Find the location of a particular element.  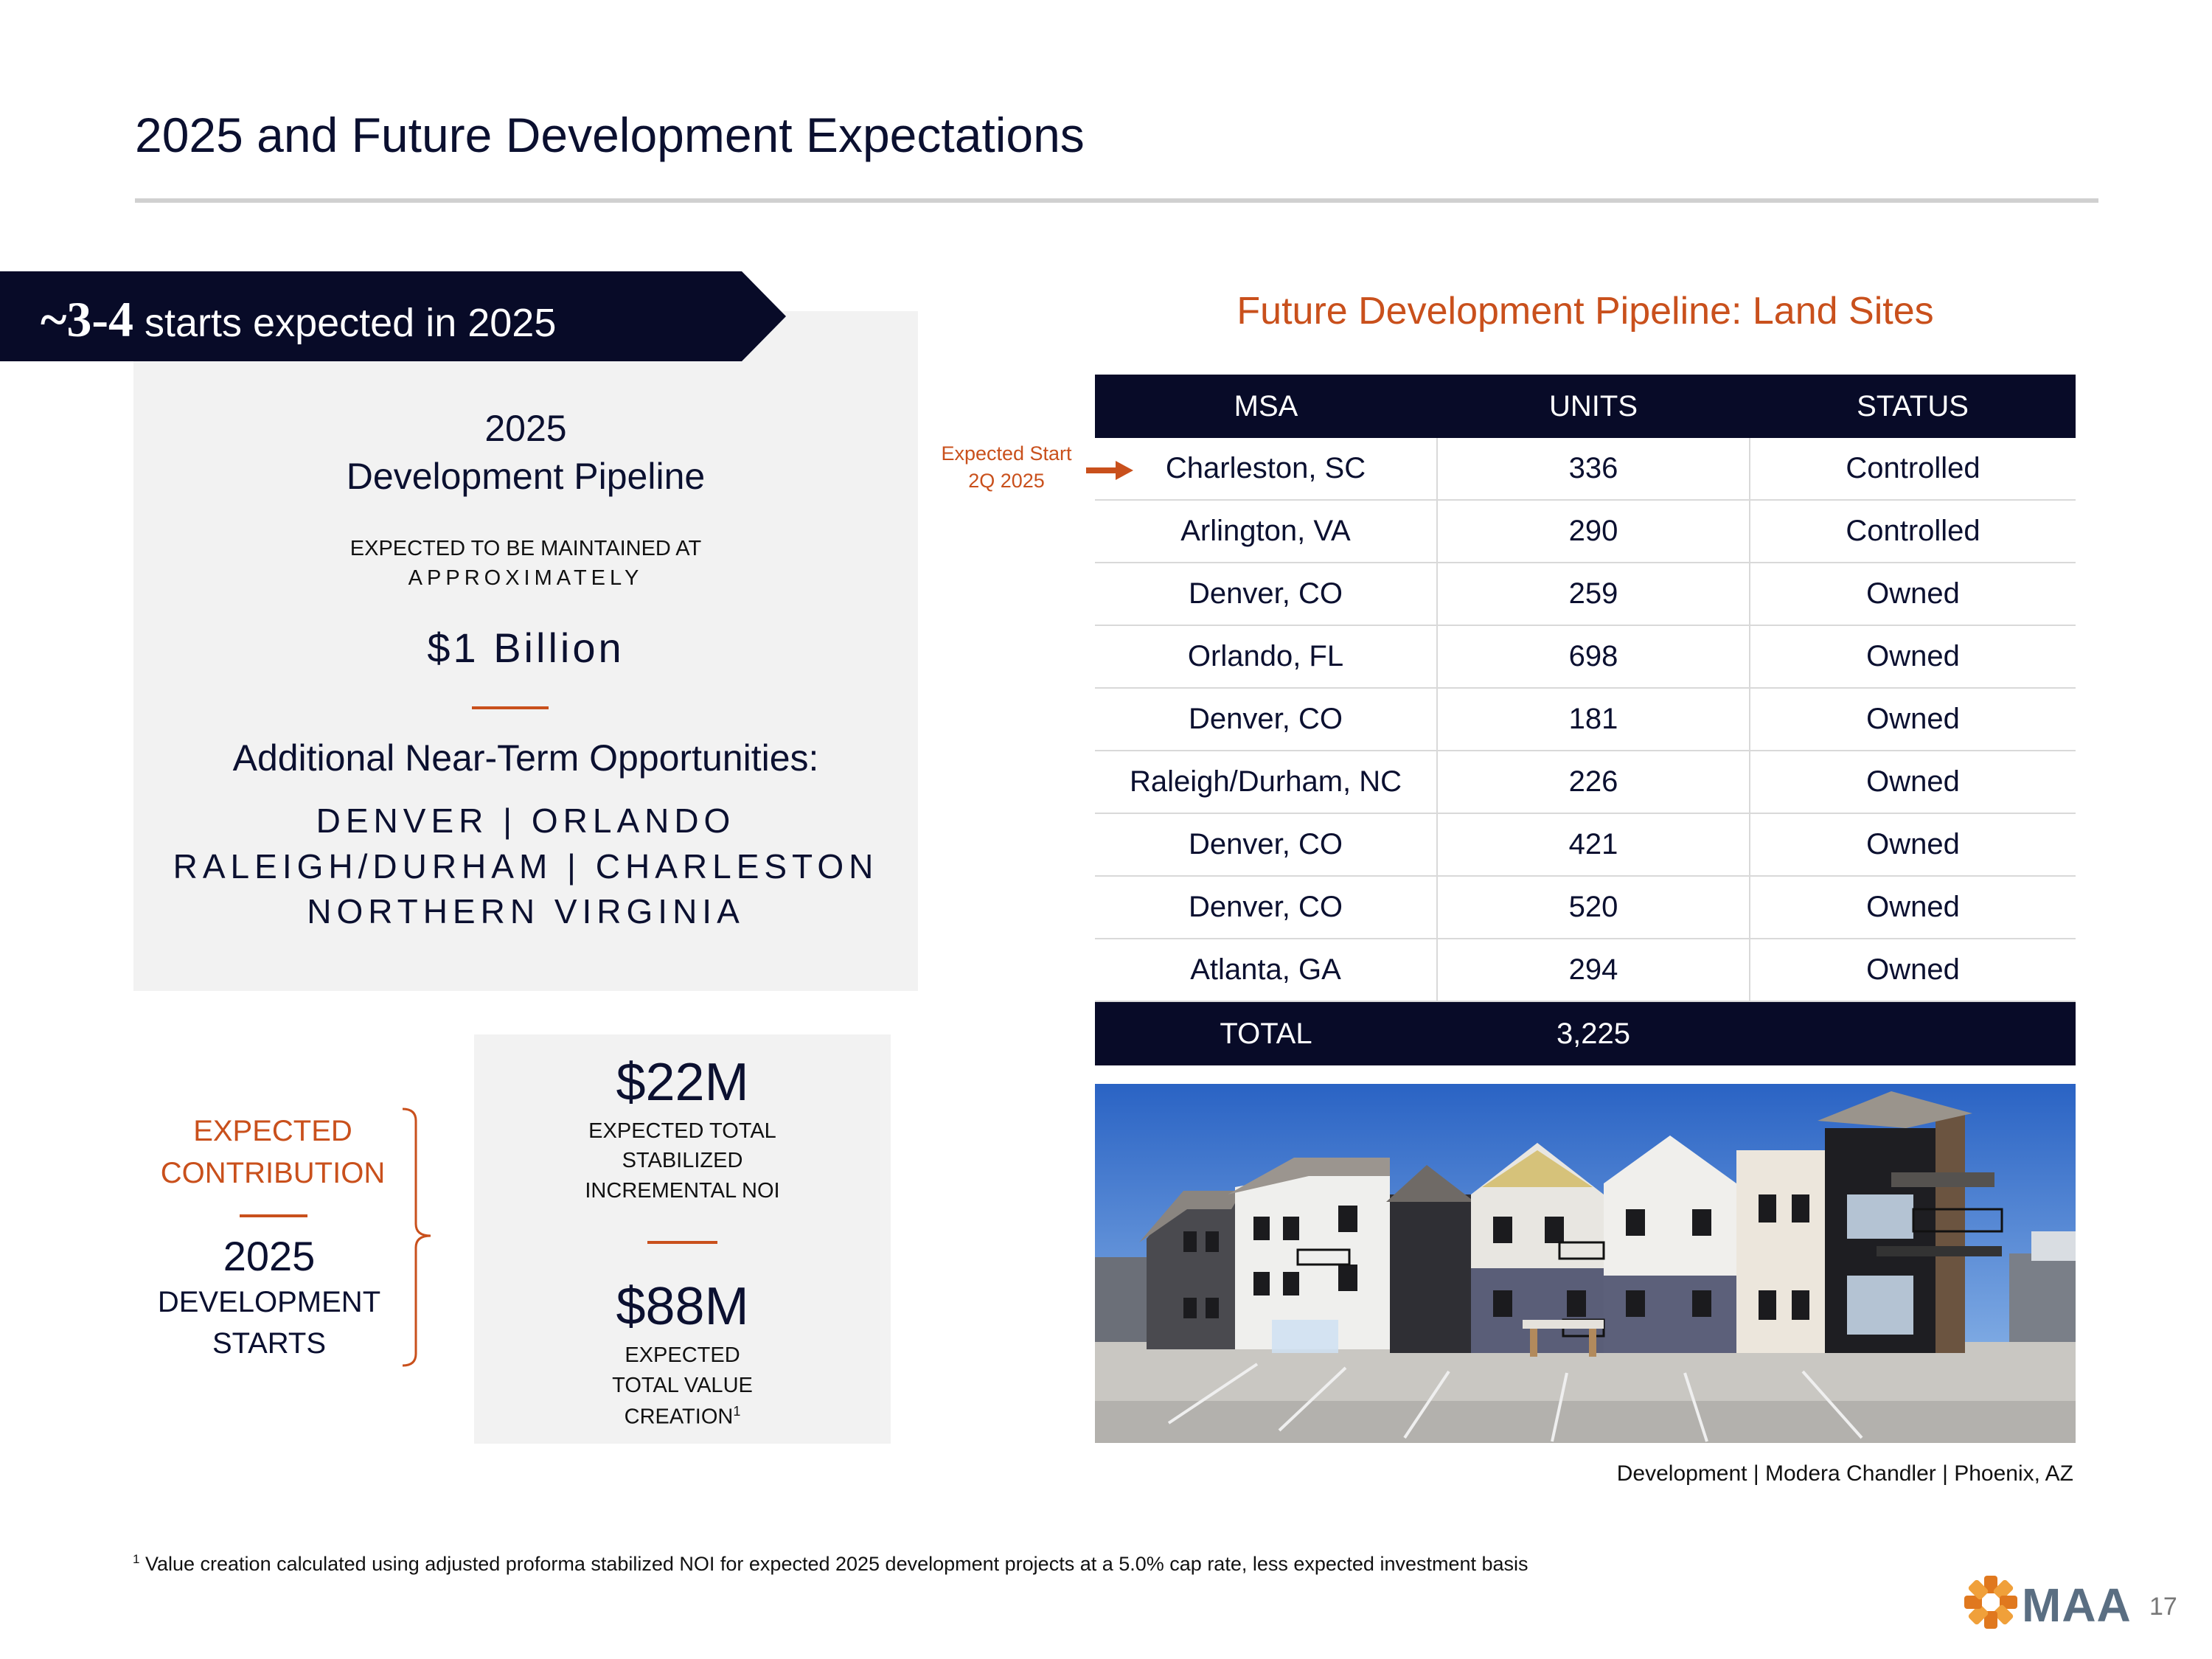

banner-text: ~3-4 starts expected in 2025 is located at coordinates (298, 316).